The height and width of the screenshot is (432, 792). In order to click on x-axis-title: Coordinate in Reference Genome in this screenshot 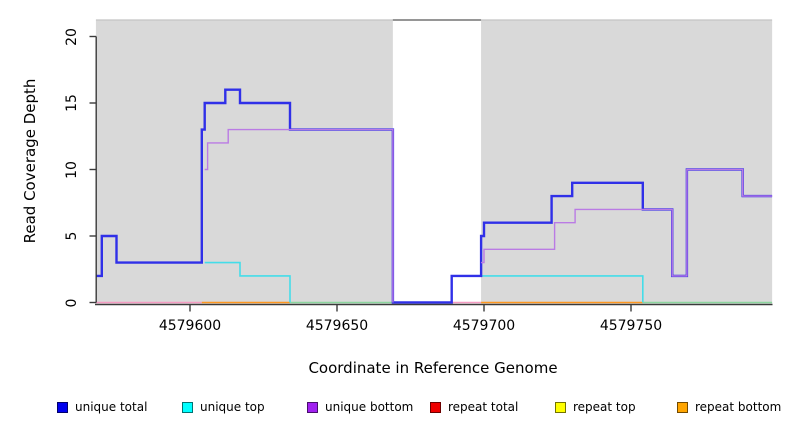, I will do `click(433, 368)`.